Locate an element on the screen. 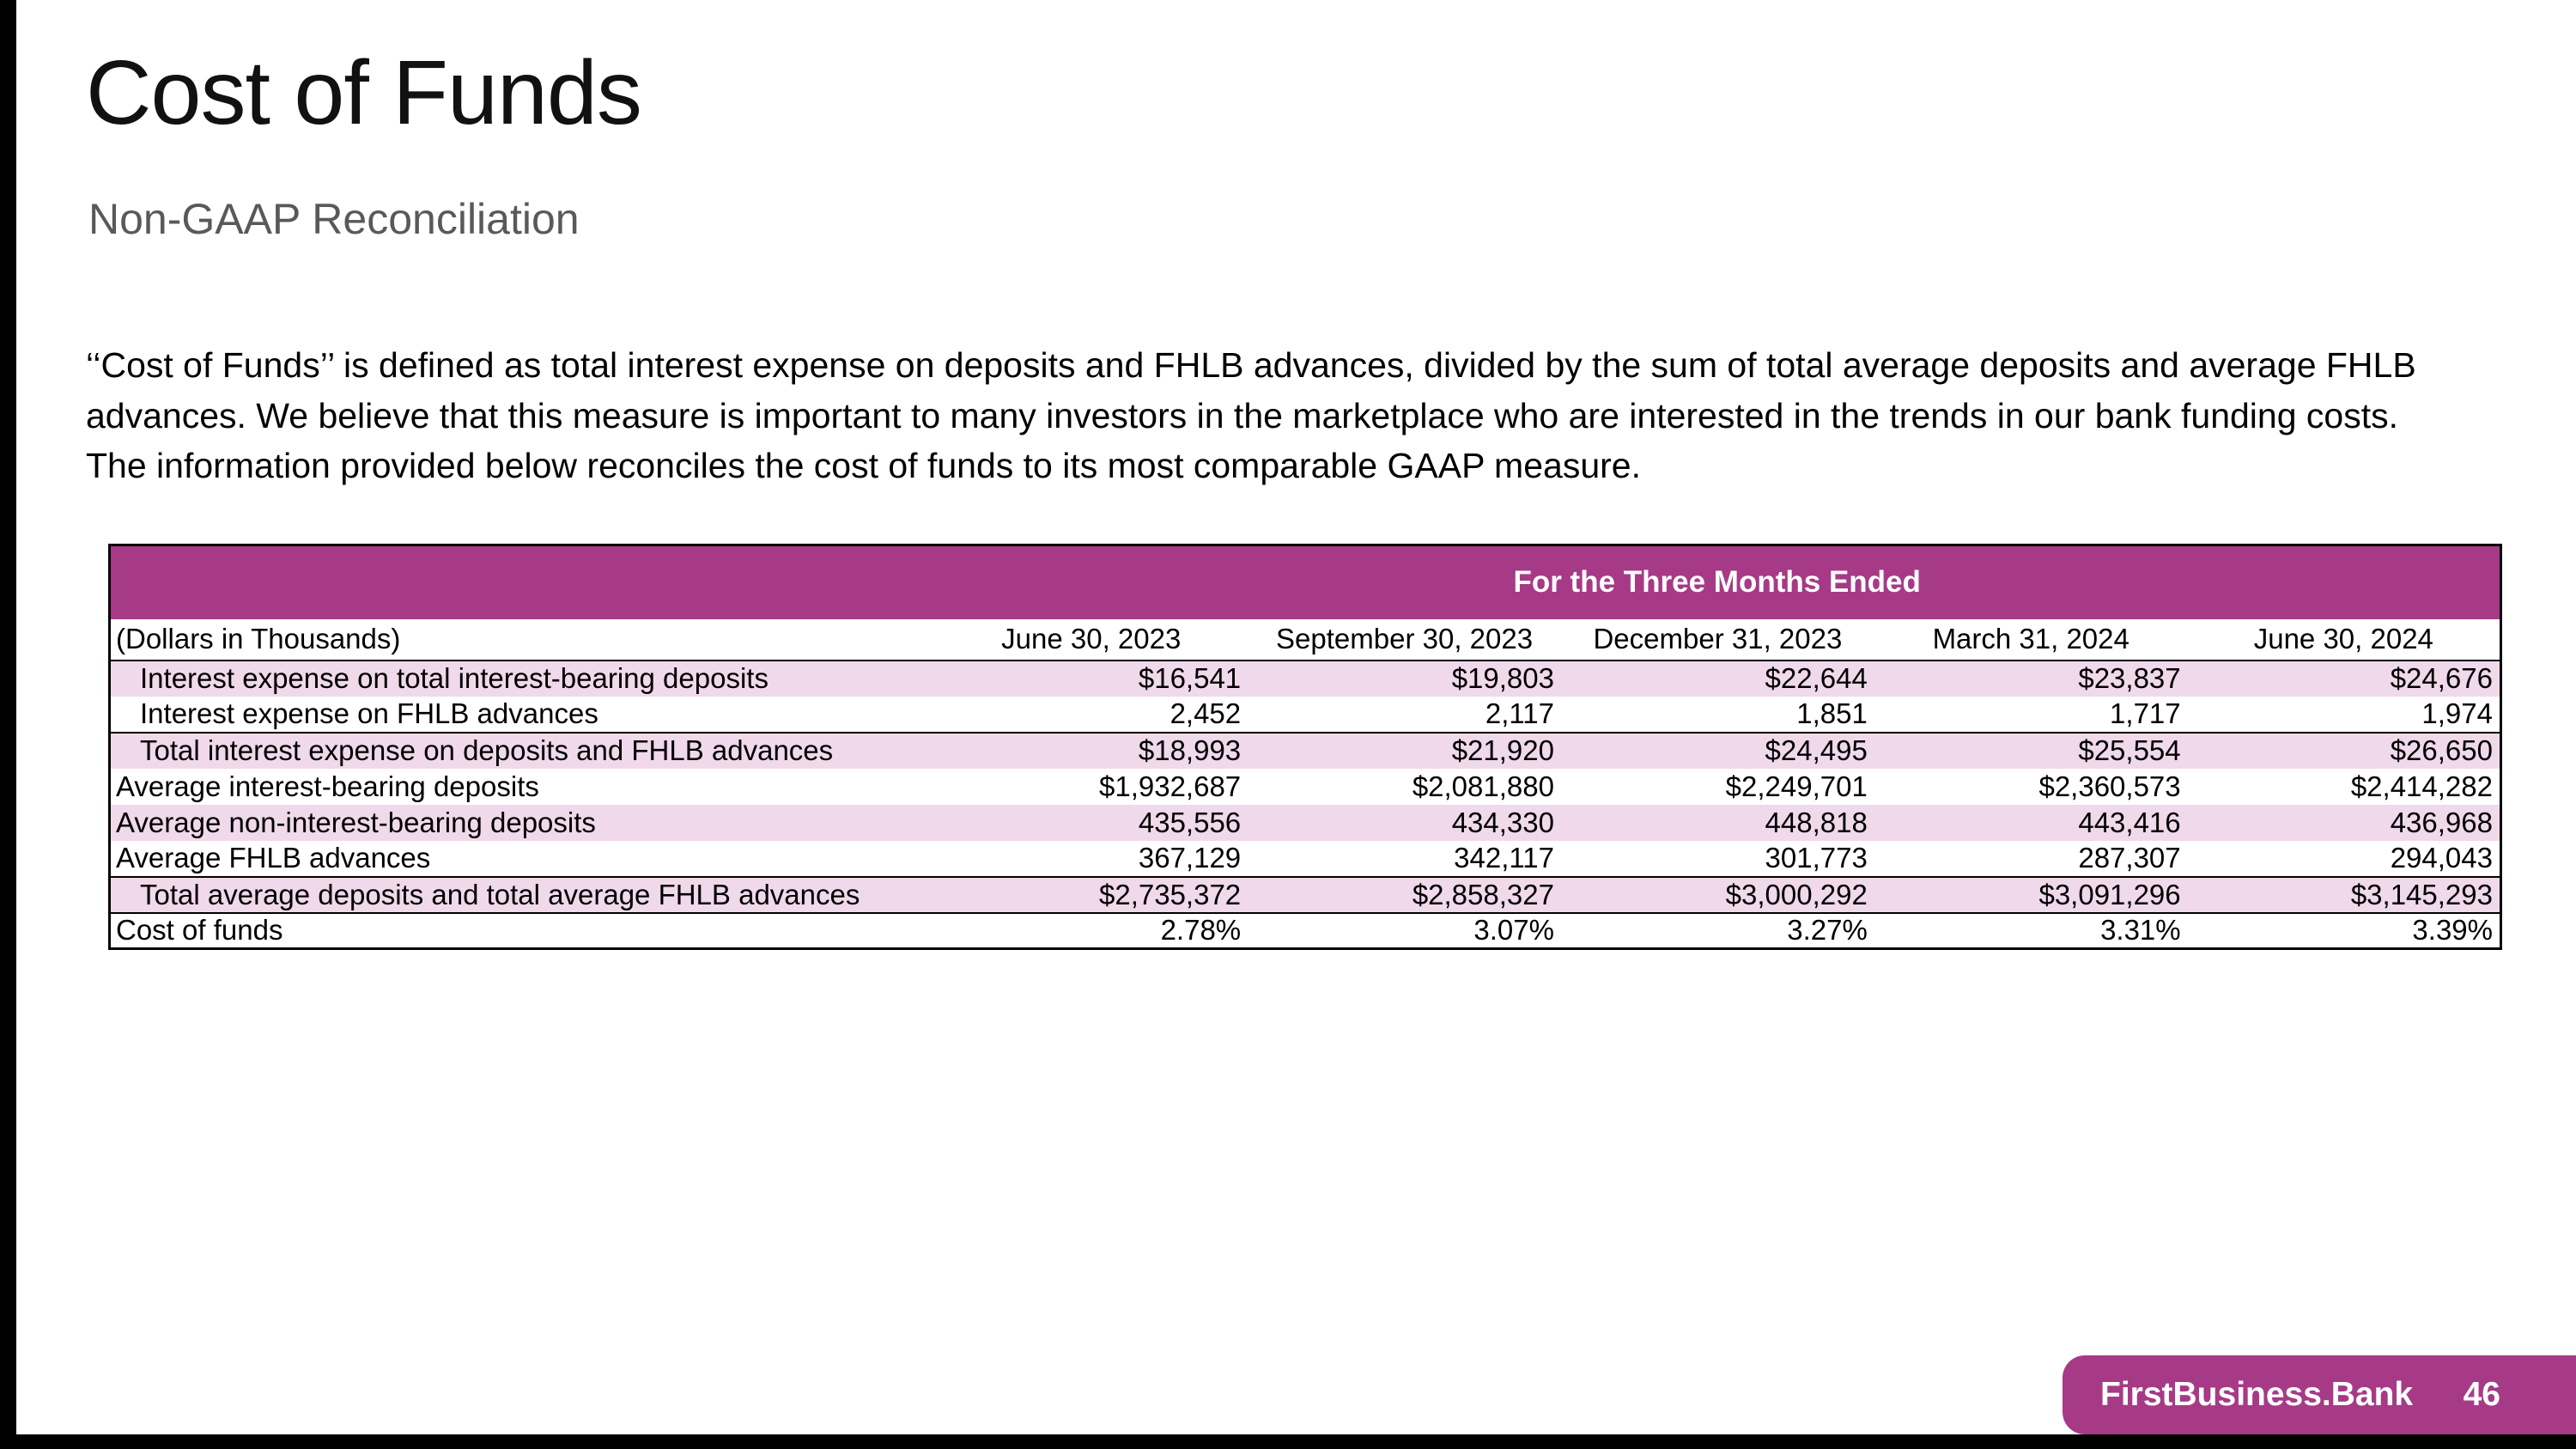 The image size is (2576, 1449). cell-value: 443,416 is located at coordinates (2129, 822).